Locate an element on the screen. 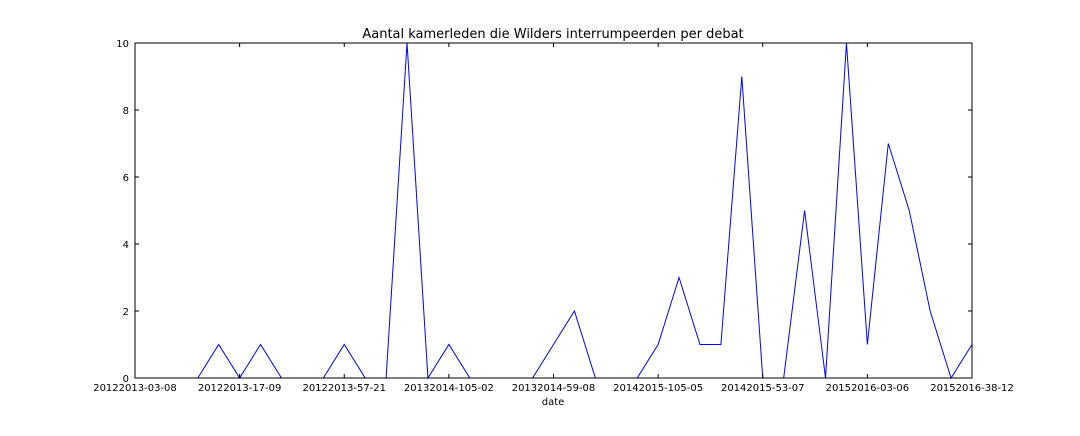  x-tick-label: 20142015-53-07 is located at coordinates (763, 388).